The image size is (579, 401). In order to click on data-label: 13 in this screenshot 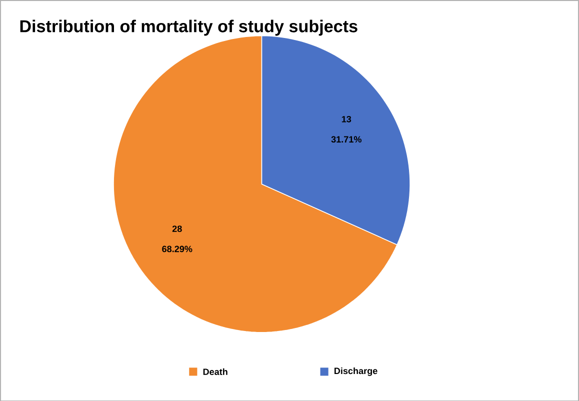, I will do `click(347, 119)`.